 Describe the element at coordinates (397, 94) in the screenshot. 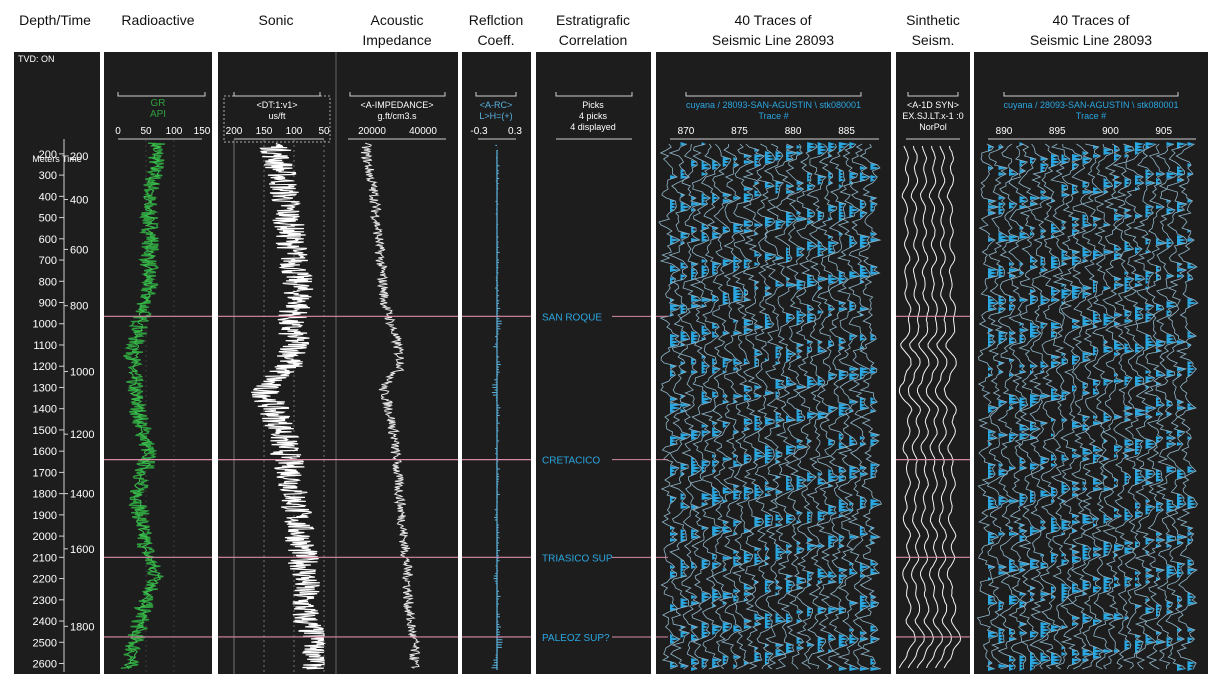

I see `header-bracket` at that location.